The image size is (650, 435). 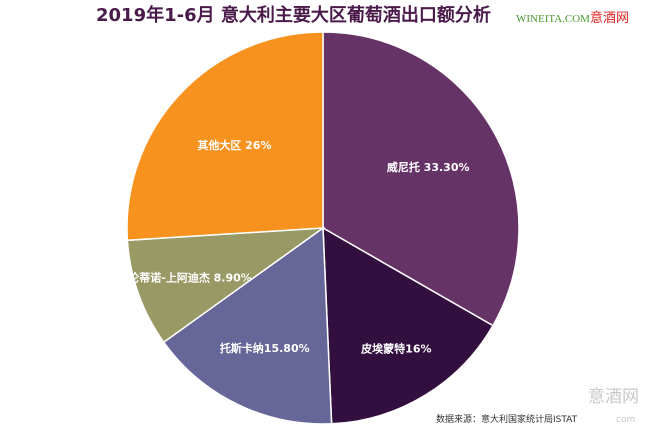 I want to click on slice-label: 托斯卡纳15.80%, so click(x=265, y=348).